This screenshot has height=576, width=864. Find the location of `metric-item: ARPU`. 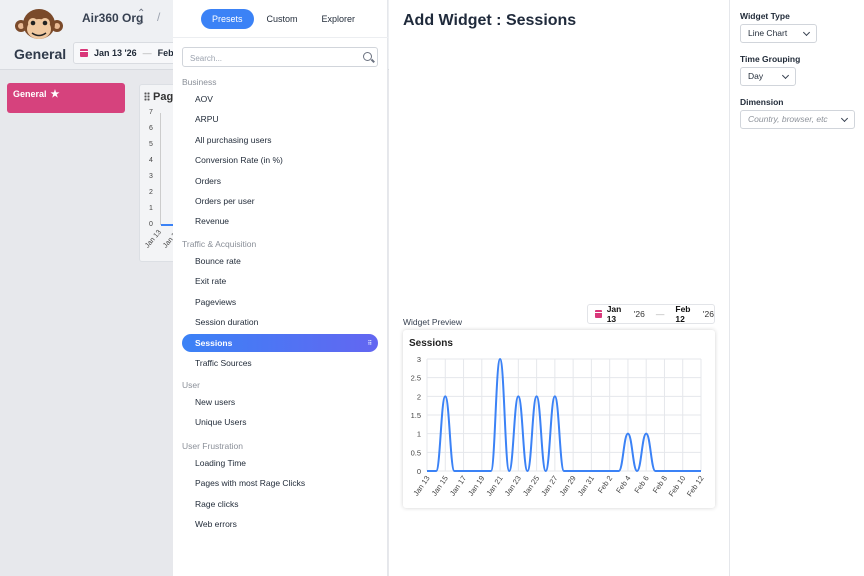

metric-item: ARPU is located at coordinates (280, 119).